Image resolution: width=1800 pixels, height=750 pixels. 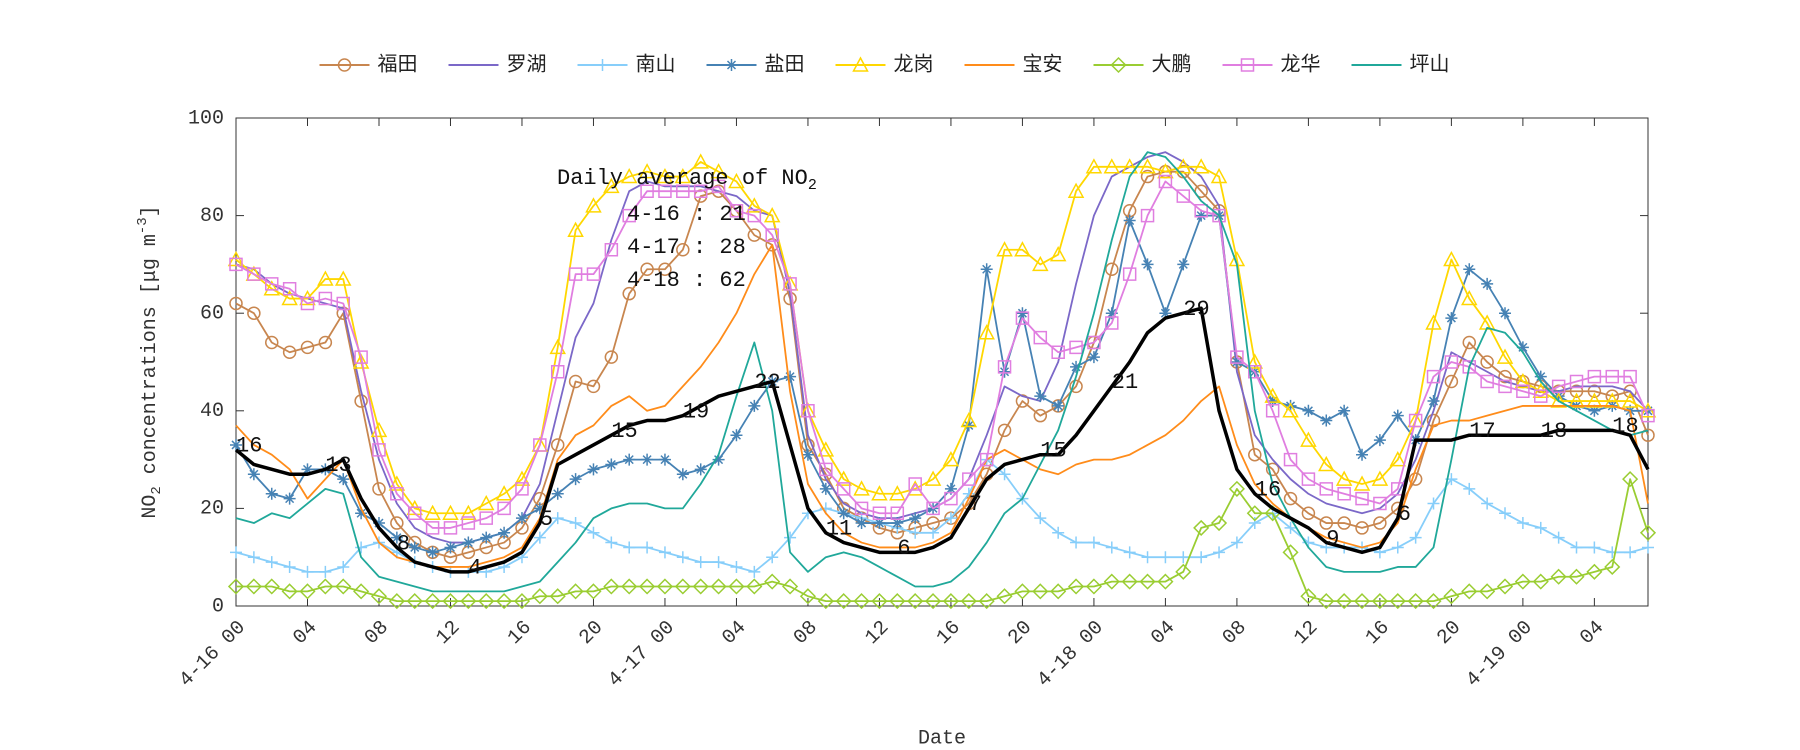 What do you see at coordinates (143, 225) in the screenshot?
I see `y-label-sup: -3` at bounding box center [143, 225].